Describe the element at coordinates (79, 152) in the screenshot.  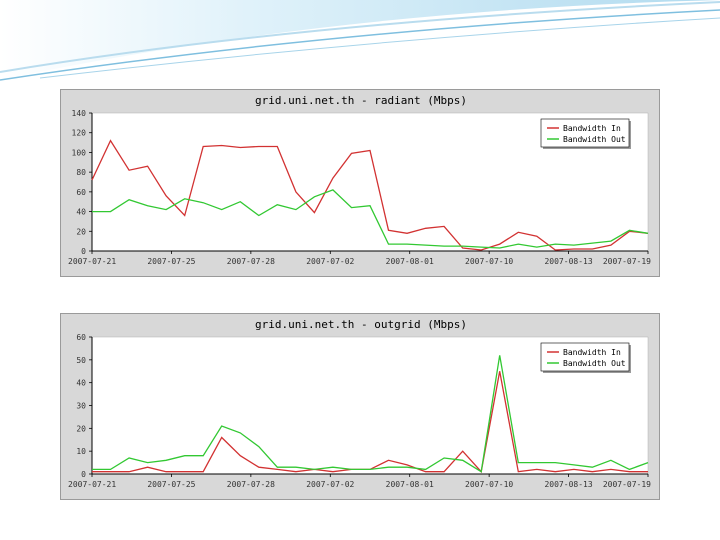
I see `y-tick-label: 100` at that location.